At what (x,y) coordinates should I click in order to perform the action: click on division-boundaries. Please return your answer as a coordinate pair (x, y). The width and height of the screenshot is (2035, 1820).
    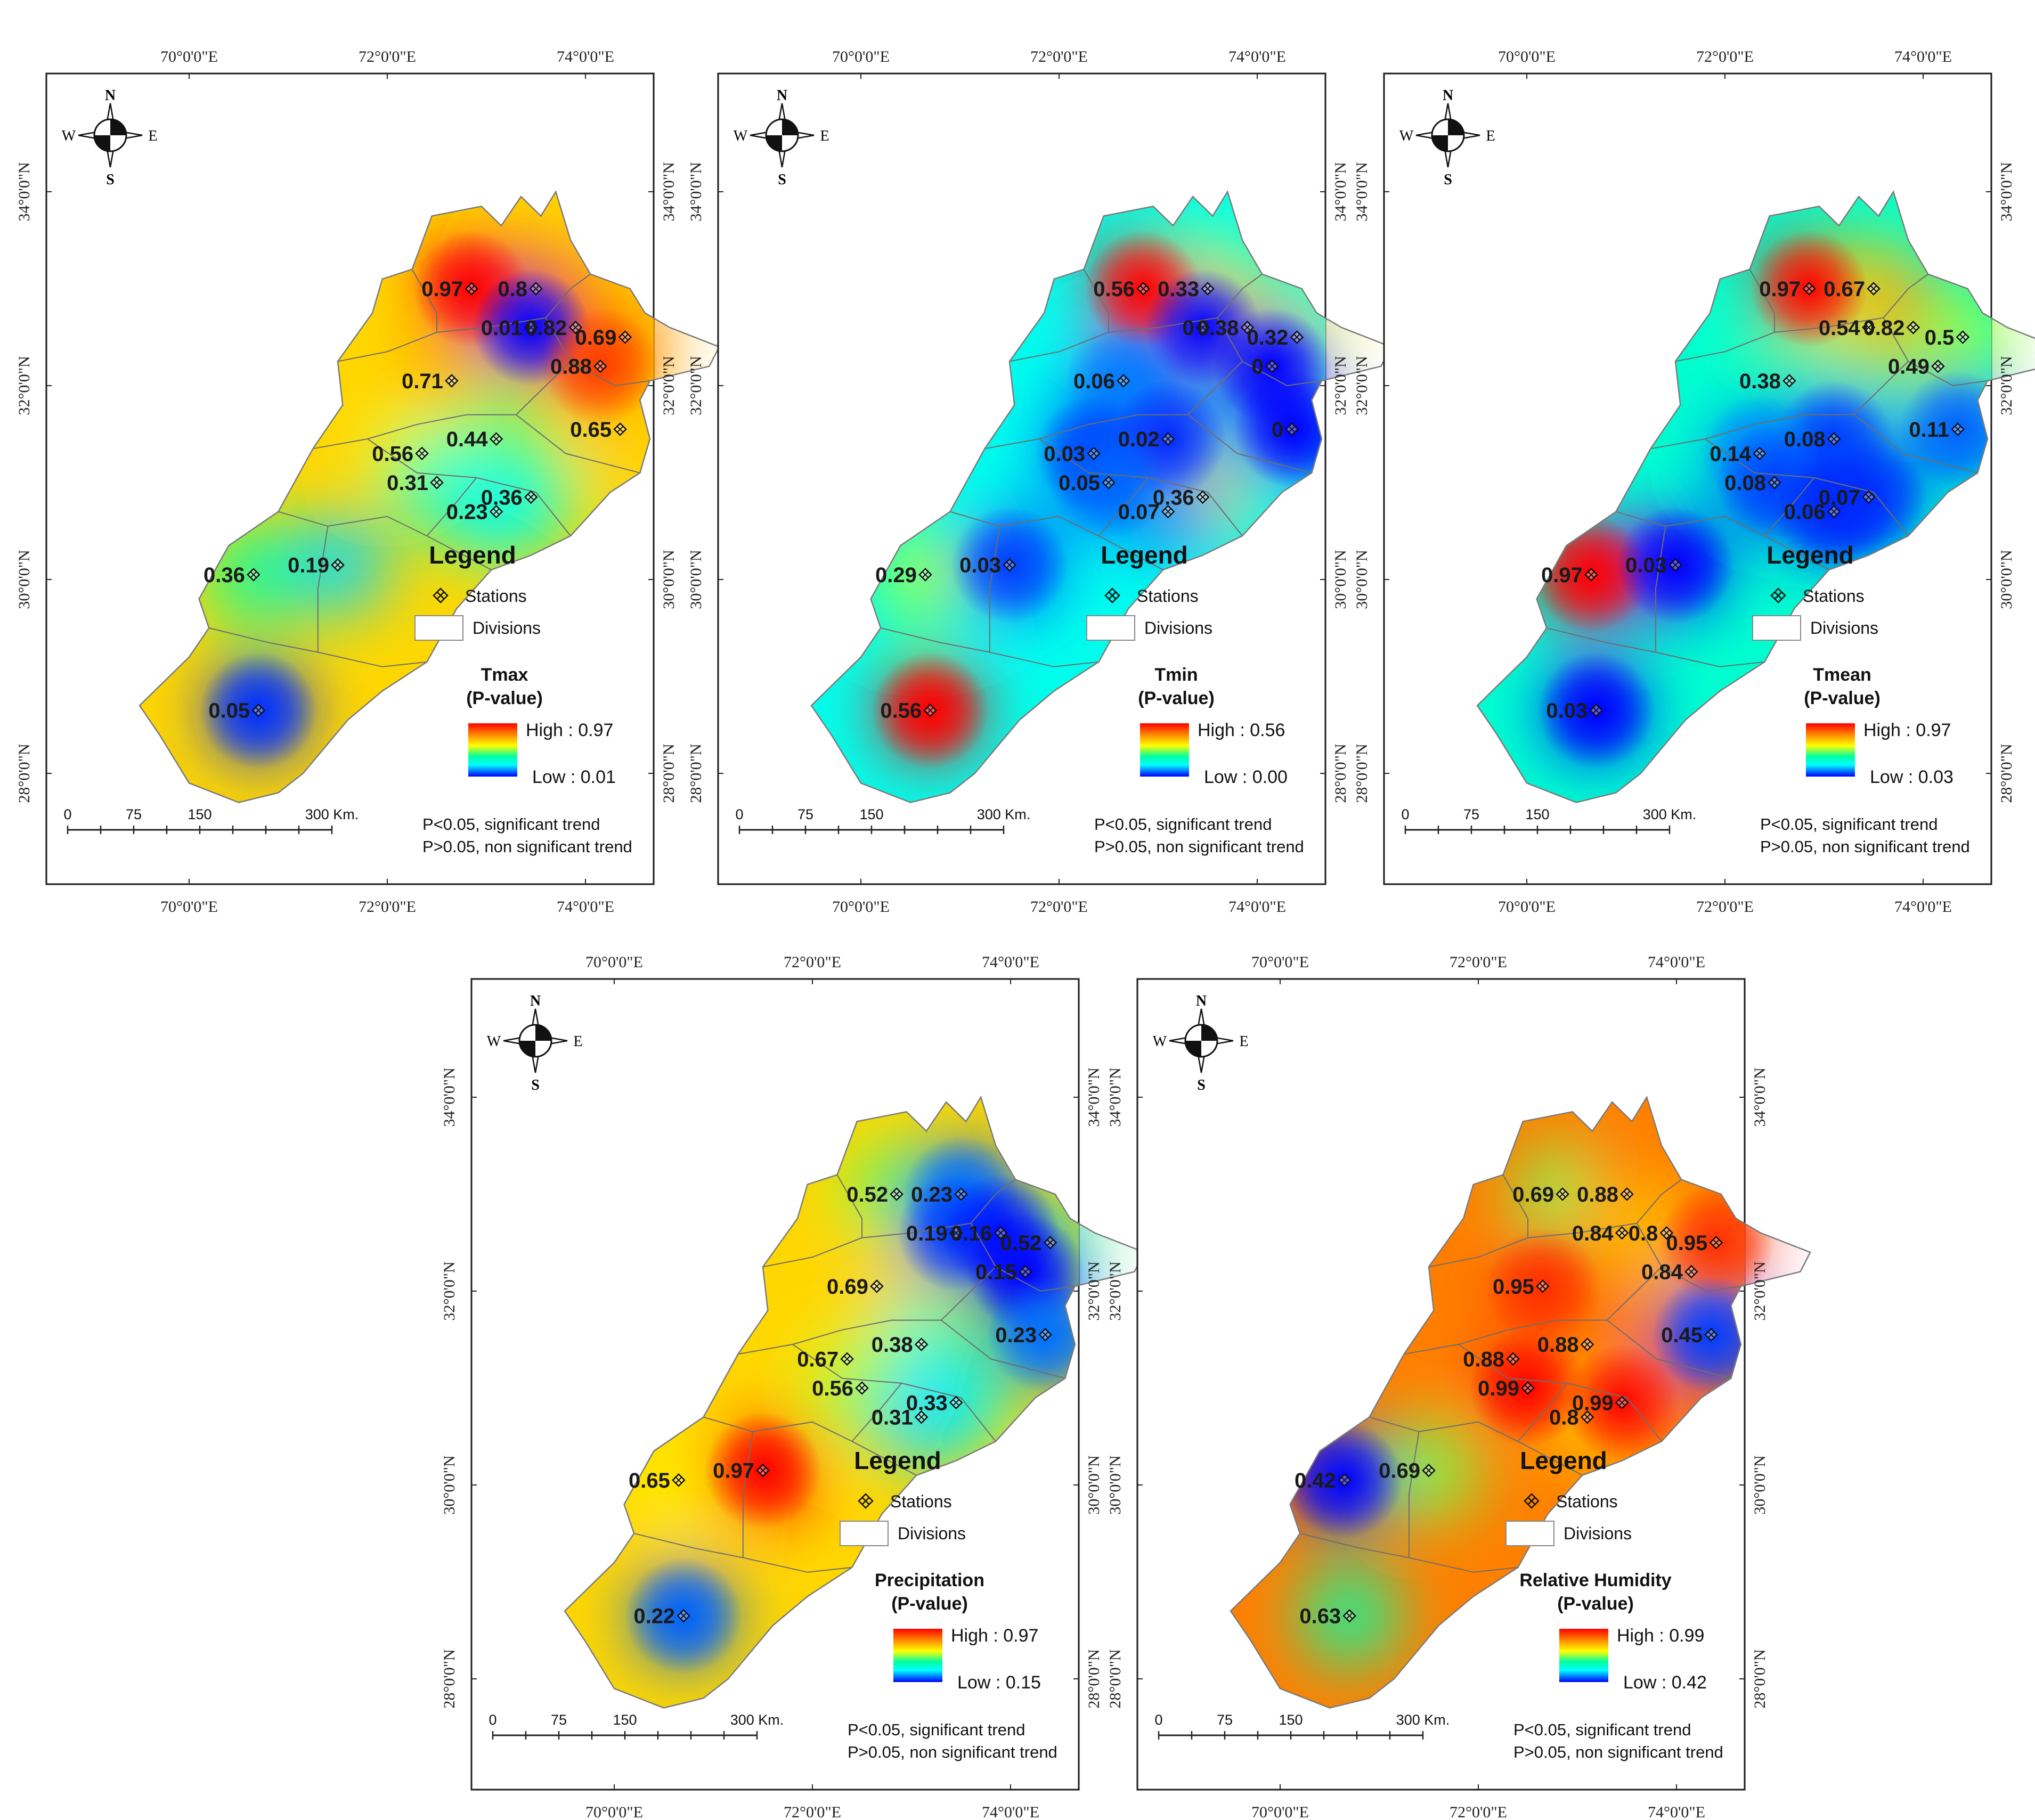
    Looking at the image, I should click on (854, 1373).